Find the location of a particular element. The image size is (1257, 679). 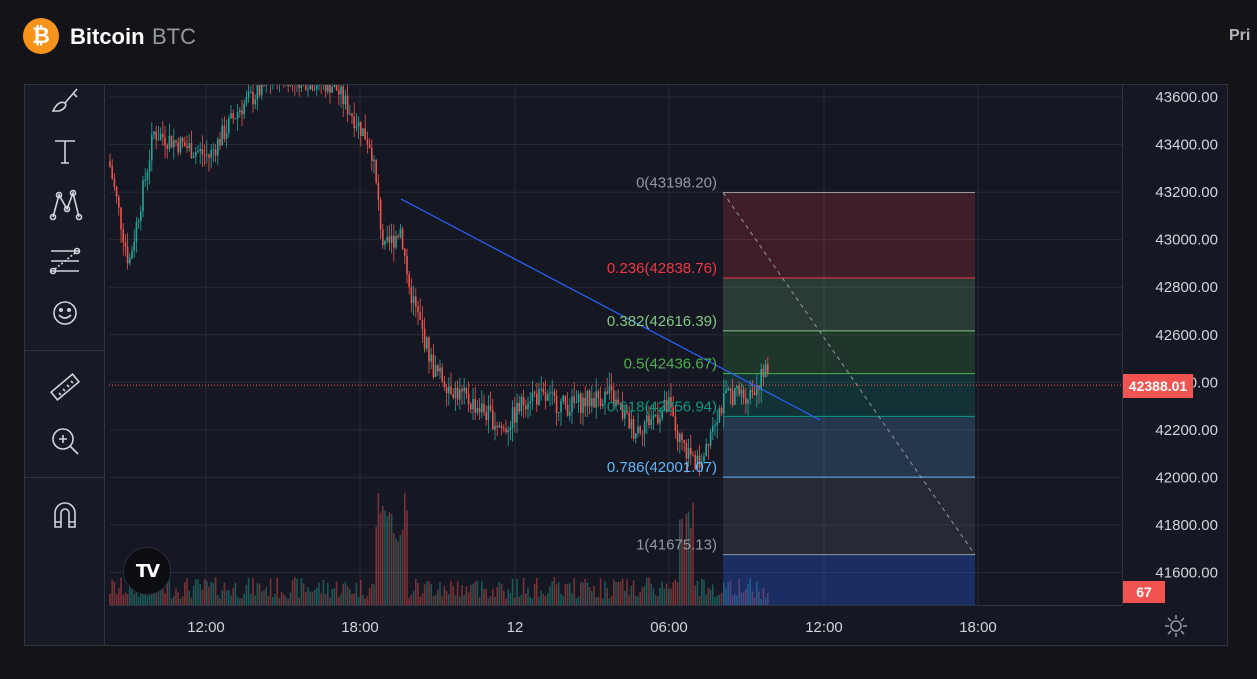

zoom-tool is located at coordinates (65, 441).